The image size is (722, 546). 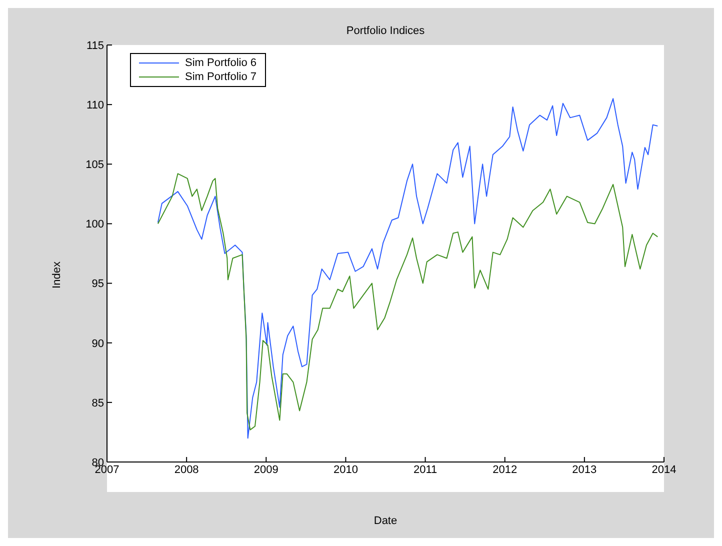 What do you see at coordinates (95, 224) in the screenshot?
I see `y-tick-label: 100` at bounding box center [95, 224].